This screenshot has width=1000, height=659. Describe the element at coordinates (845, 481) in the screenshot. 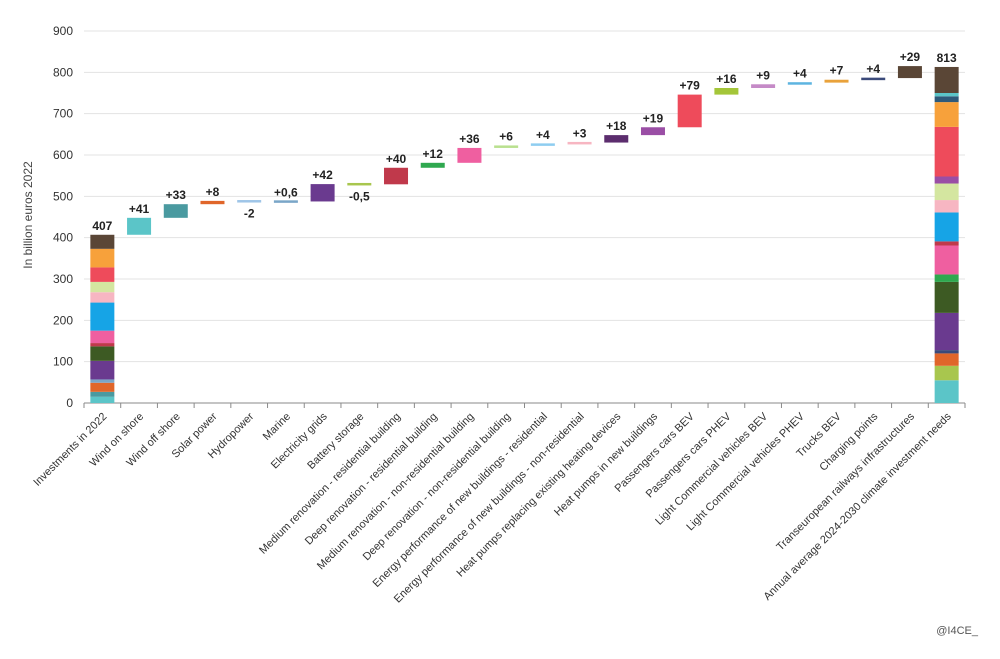

I see `x-tick-label: Transeuropean railways infrastructures` at that location.